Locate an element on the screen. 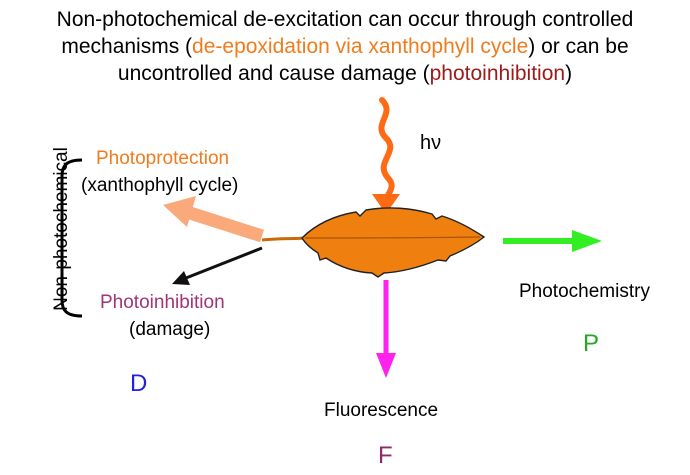 The image size is (690, 475). xanthophyll-cycle-label: (xanthophyll cycle) is located at coordinates (160, 185).